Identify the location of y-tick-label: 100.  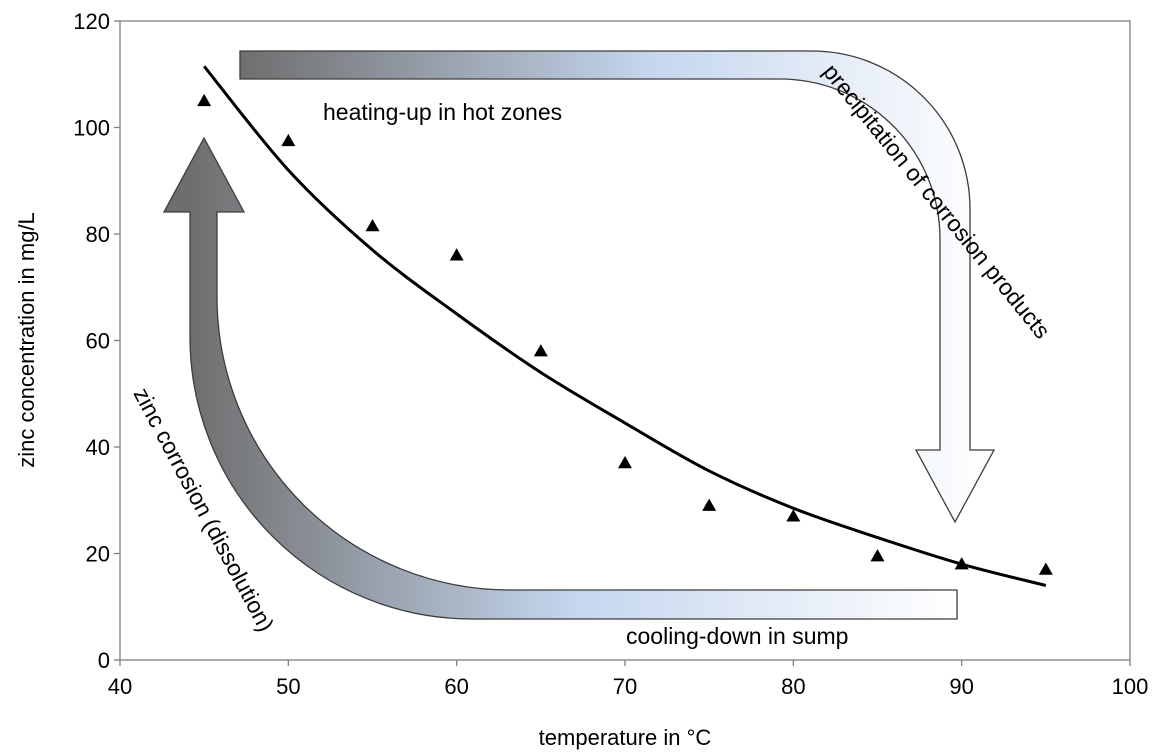
(91, 128).